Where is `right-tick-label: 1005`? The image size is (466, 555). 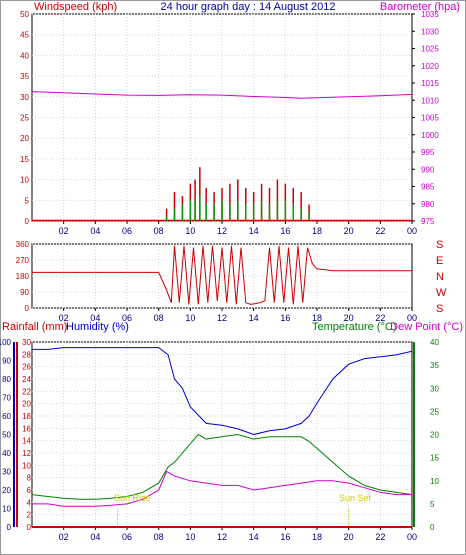 right-tick-label: 1005 is located at coordinates (430, 118).